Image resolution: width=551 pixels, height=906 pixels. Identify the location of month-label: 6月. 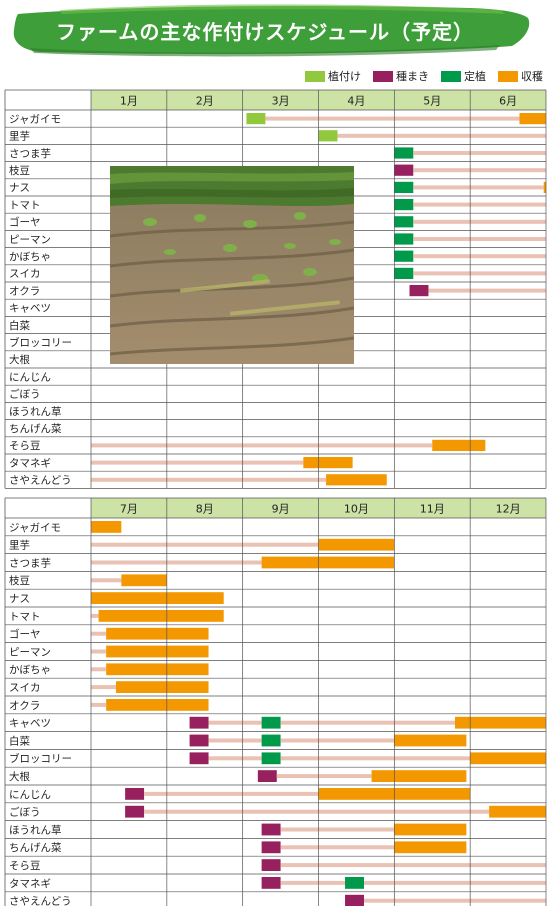
(508, 101).